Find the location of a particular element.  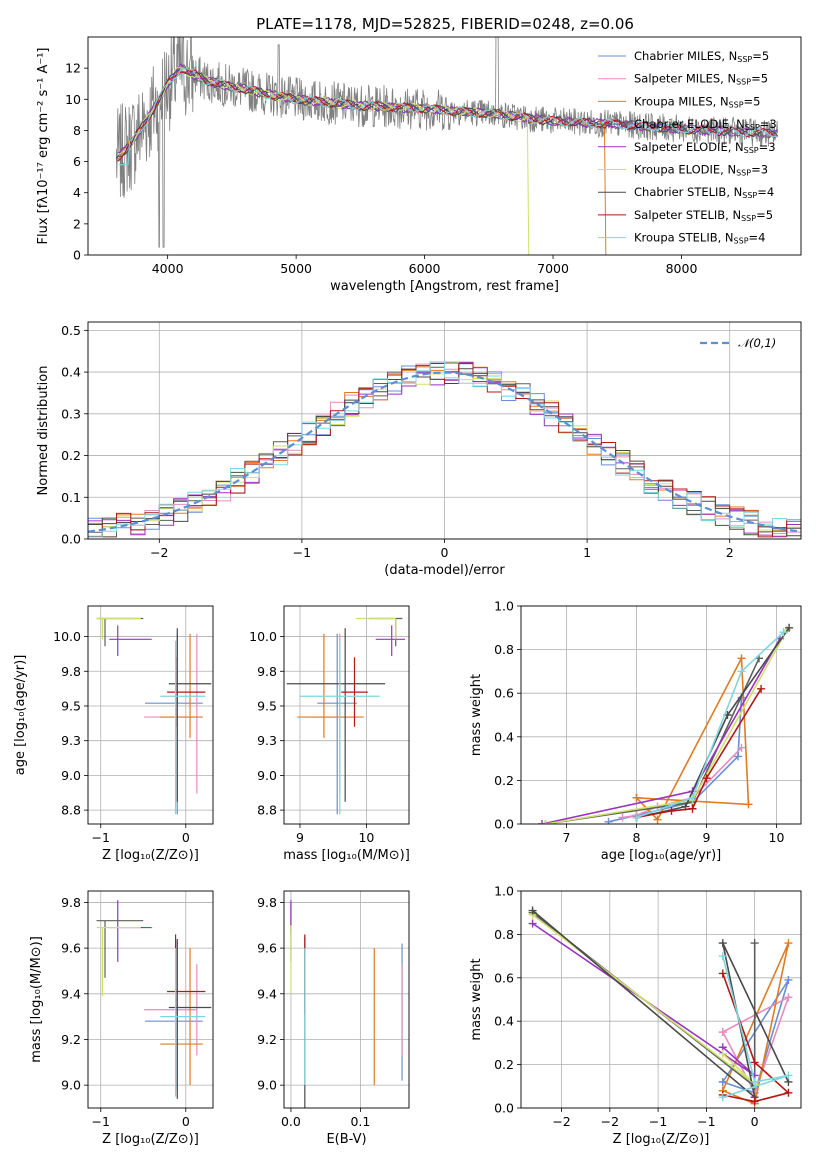

y-axis-label: Normed distribution is located at coordinates (43, 431).